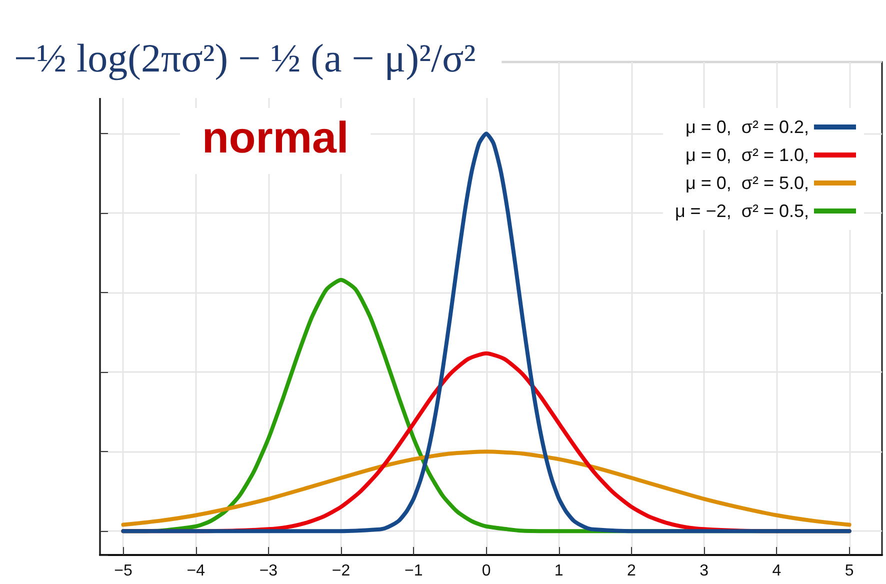 This screenshot has height=584, width=886. Describe the element at coordinates (741, 211) in the screenshot. I see `legend-label: μ = −2, σ² = 0.5,` at that location.